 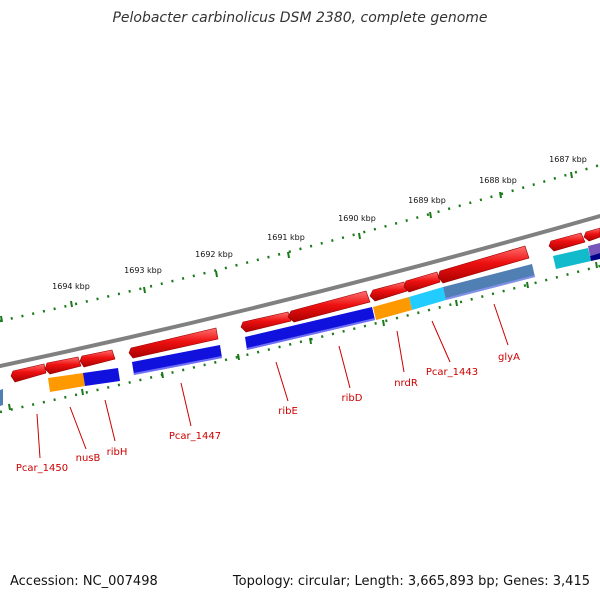 What do you see at coordinates (84, 581) in the screenshot?
I see `accession-text: Accession: NC_007498` at bounding box center [84, 581].